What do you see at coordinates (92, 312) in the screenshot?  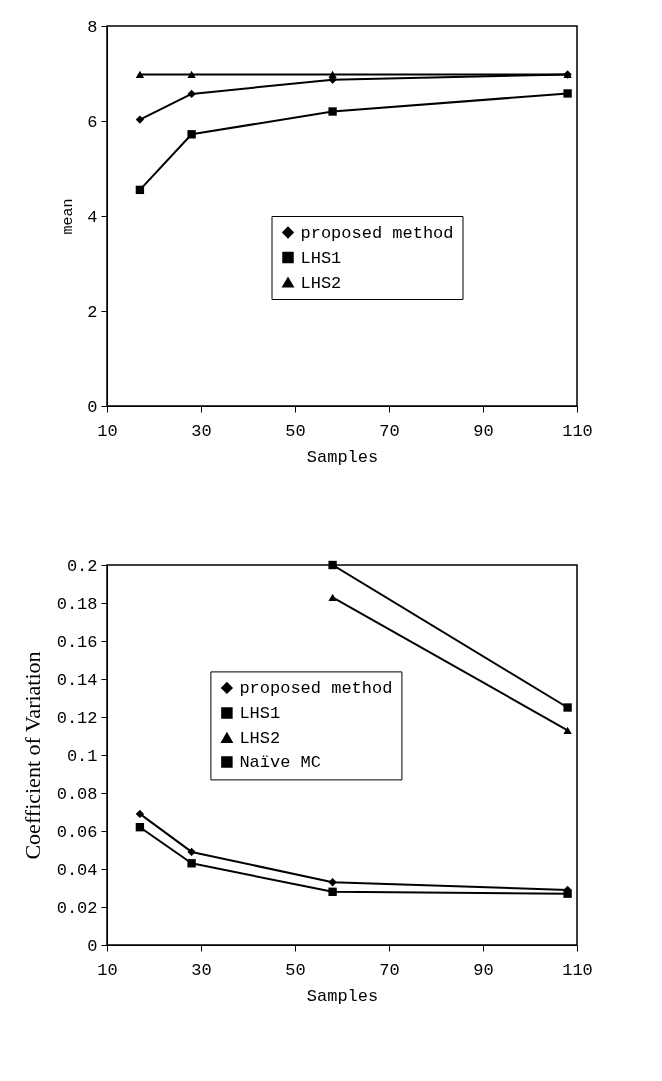 I see `y-tick-label: 2` at bounding box center [92, 312].